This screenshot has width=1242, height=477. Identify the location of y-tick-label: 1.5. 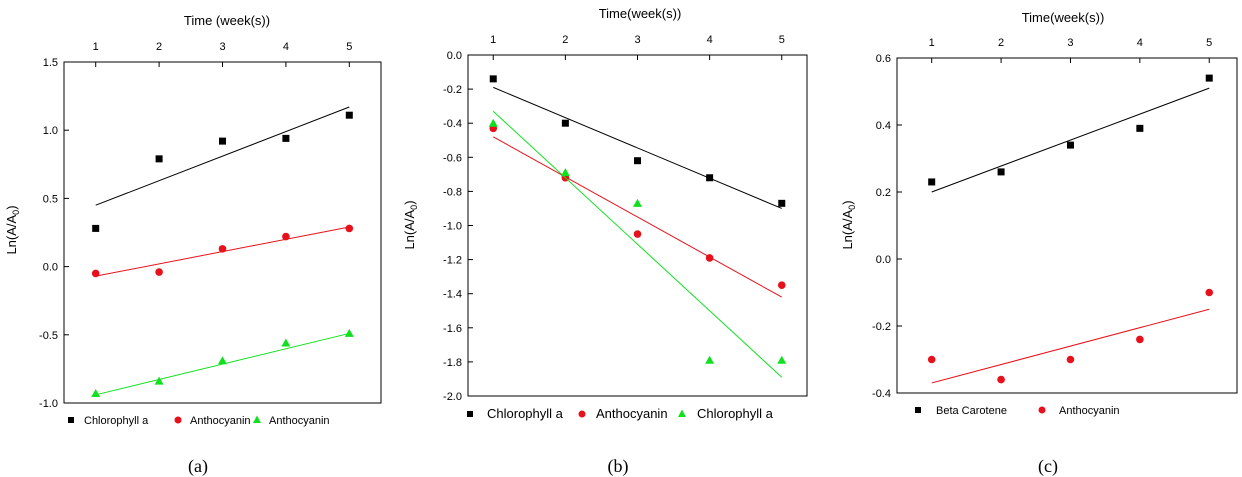
(50, 63).